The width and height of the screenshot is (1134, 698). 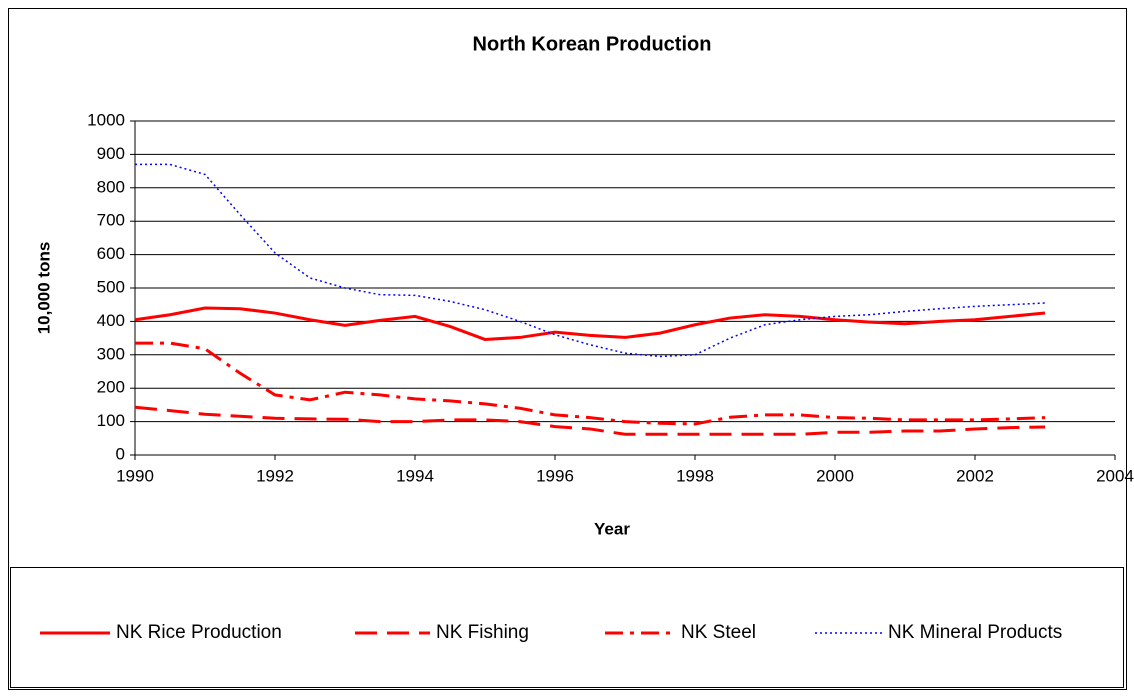 I want to click on x-tick-label: 1998, so click(x=695, y=475).